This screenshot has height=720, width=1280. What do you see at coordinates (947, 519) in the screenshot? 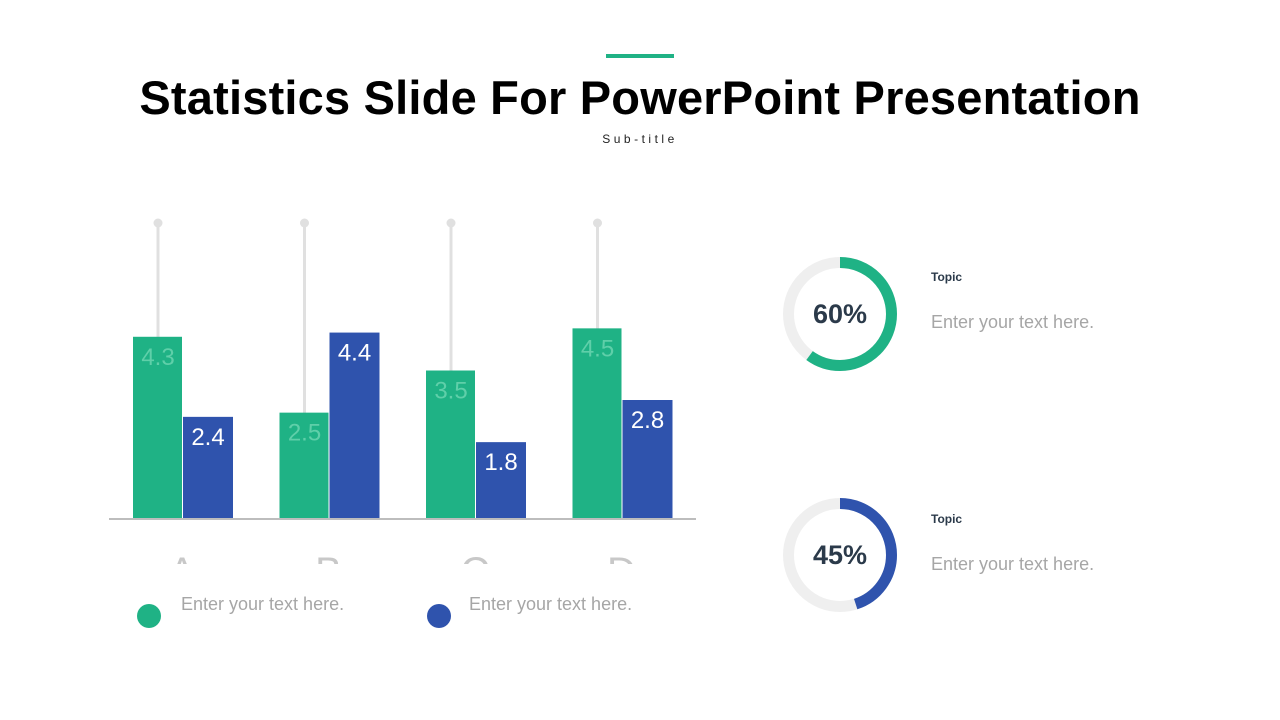
I see `topic-label-2: Topic` at bounding box center [947, 519].